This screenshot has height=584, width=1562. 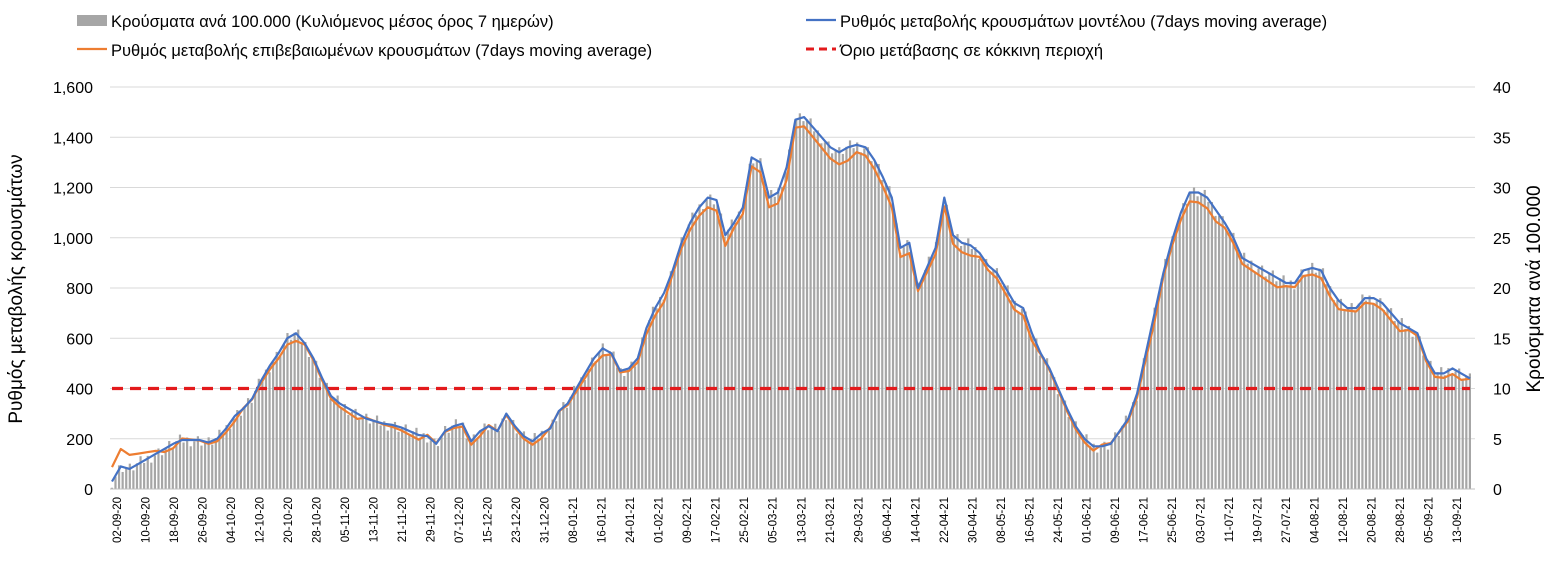 What do you see at coordinates (603, 520) in the screenshot?
I see `x-tick-label: 16-01-21` at bounding box center [603, 520].